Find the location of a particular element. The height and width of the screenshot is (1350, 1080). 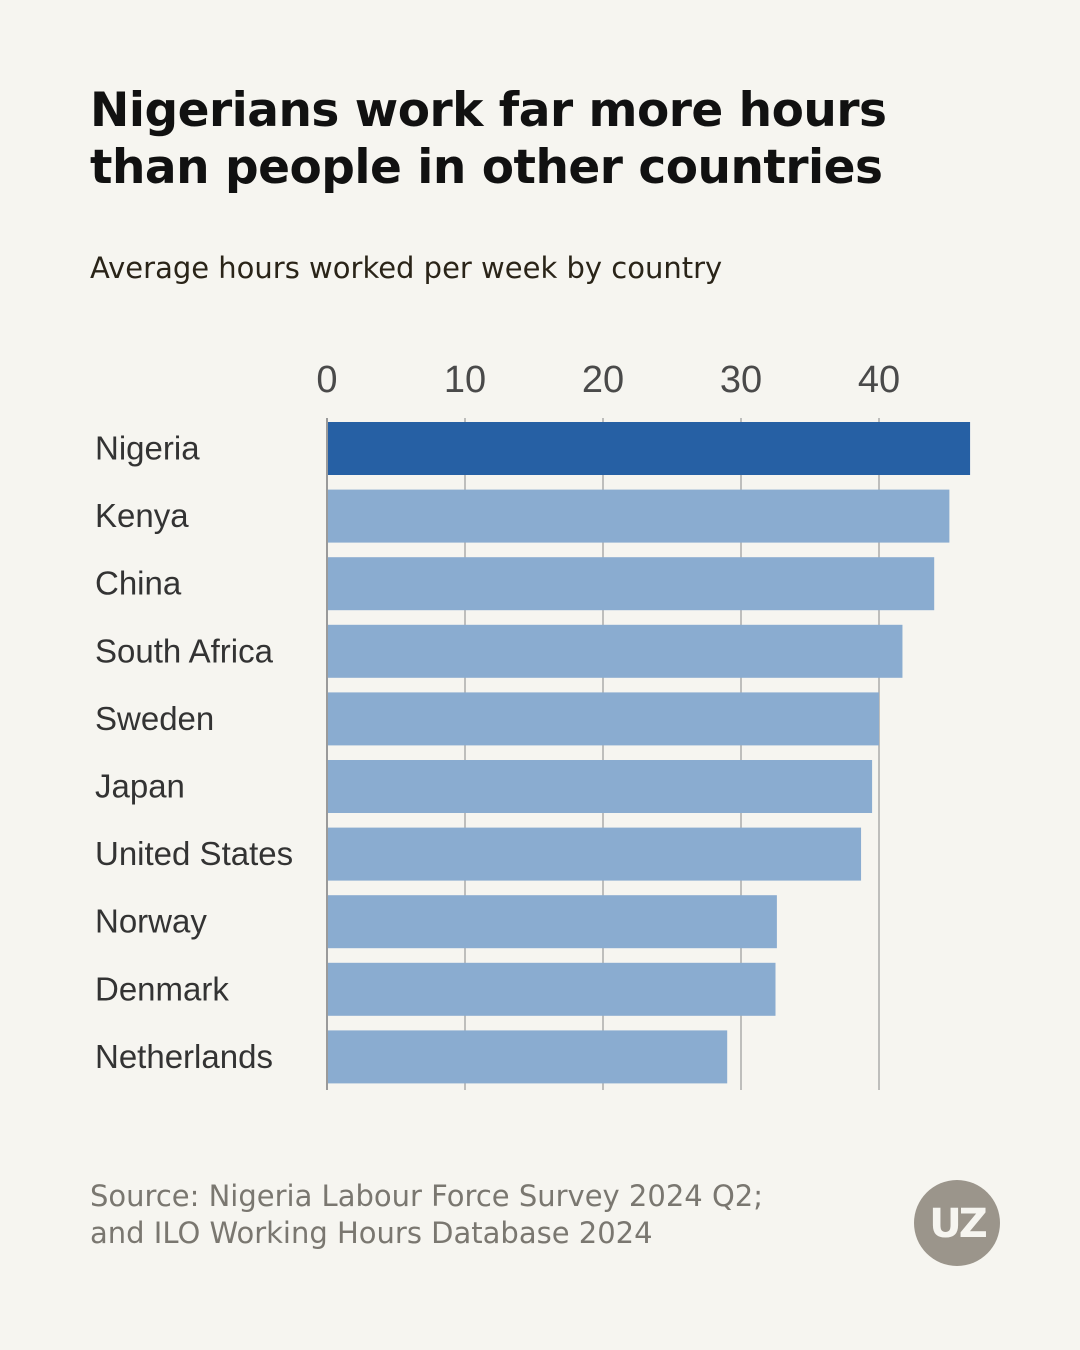

x-tick-label: 0 is located at coordinates (326, 380).